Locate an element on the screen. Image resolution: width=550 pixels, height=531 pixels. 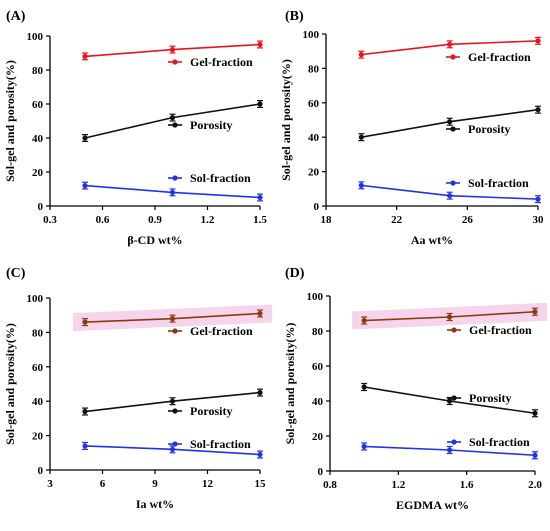
x-tick-label: 0.6 is located at coordinates (103, 220).